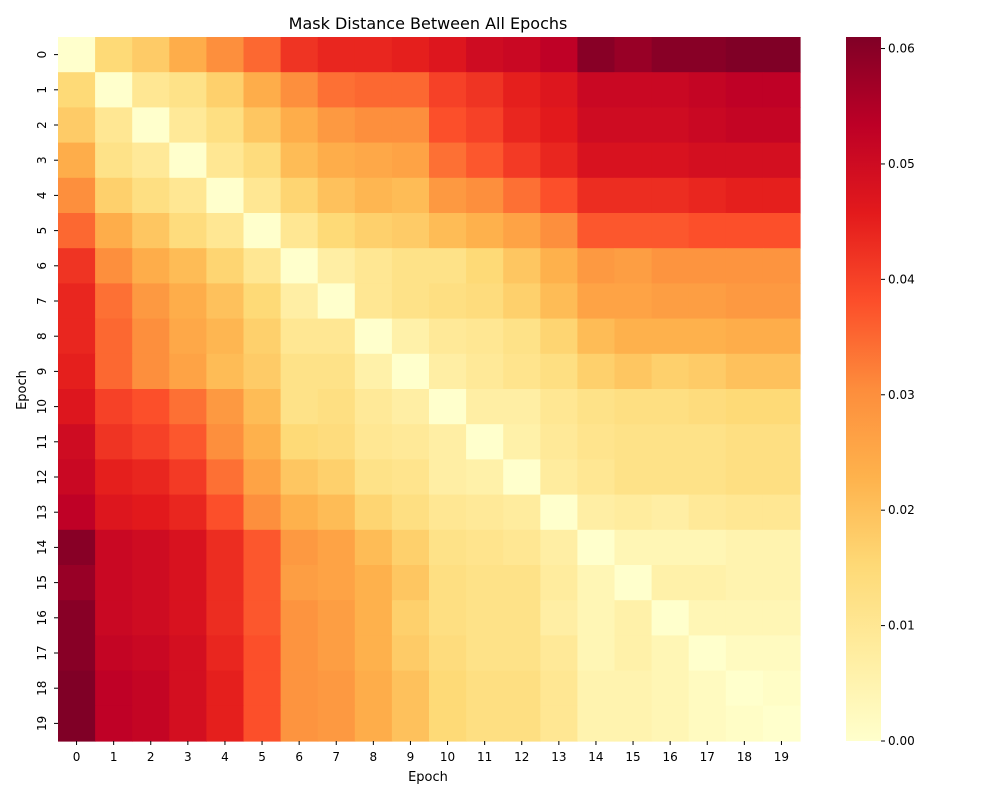 The image size is (1000, 800). What do you see at coordinates (42, 231) in the screenshot?
I see `y-tick-label: 5` at bounding box center [42, 231].